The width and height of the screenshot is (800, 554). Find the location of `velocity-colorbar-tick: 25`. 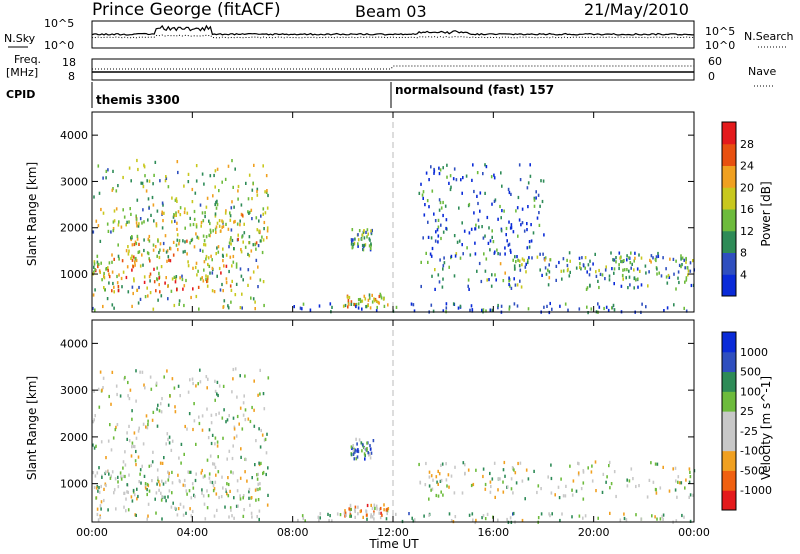

velocity-colorbar-tick: 25 is located at coordinates (747, 411).